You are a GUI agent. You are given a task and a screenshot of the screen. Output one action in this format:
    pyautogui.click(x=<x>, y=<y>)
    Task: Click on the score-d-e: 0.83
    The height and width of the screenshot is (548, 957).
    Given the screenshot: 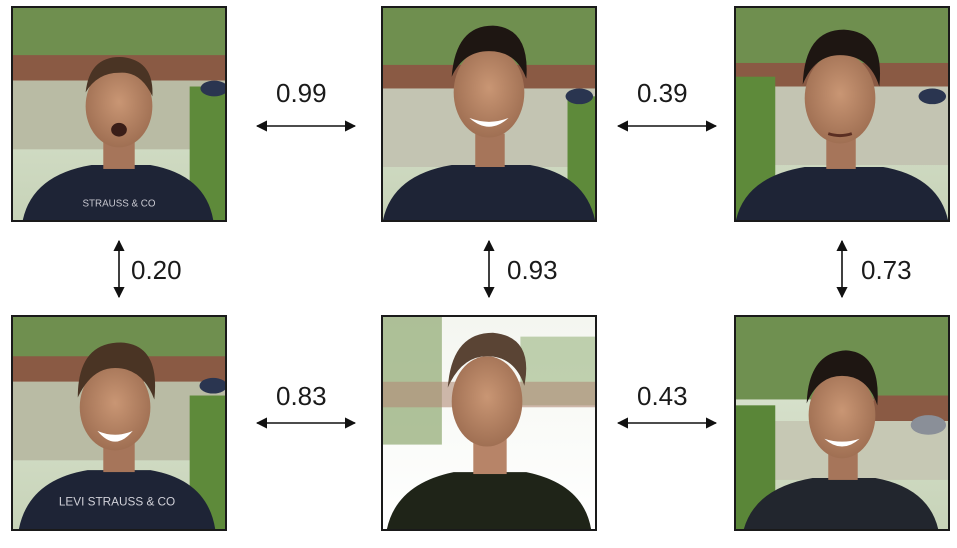 What is the action you would take?
    pyautogui.click(x=301, y=396)
    